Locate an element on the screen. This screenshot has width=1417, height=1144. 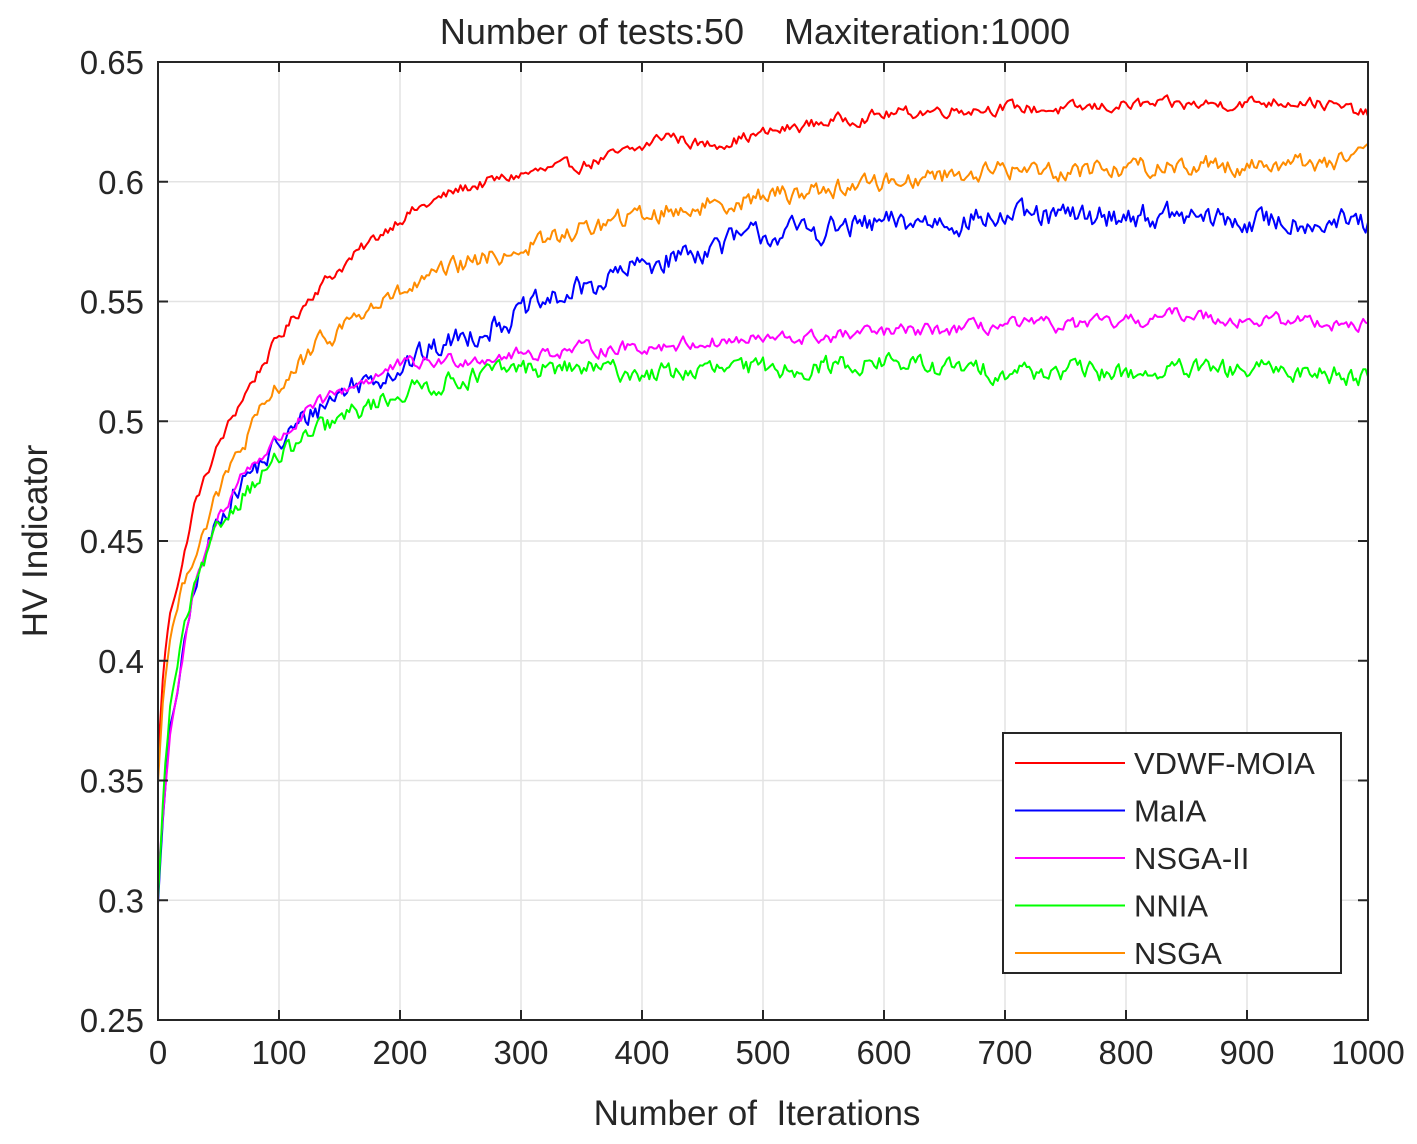
y-tick-label: 0.35 is located at coordinates (112, 781).